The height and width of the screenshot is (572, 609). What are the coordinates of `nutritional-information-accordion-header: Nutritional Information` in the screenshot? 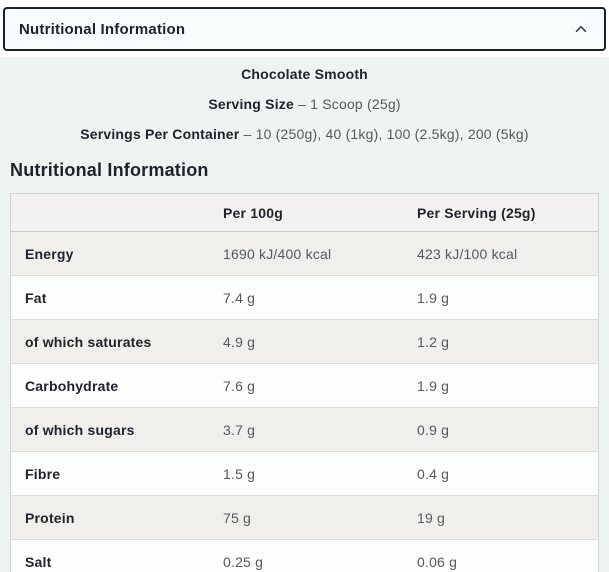 It's located at (304, 29).